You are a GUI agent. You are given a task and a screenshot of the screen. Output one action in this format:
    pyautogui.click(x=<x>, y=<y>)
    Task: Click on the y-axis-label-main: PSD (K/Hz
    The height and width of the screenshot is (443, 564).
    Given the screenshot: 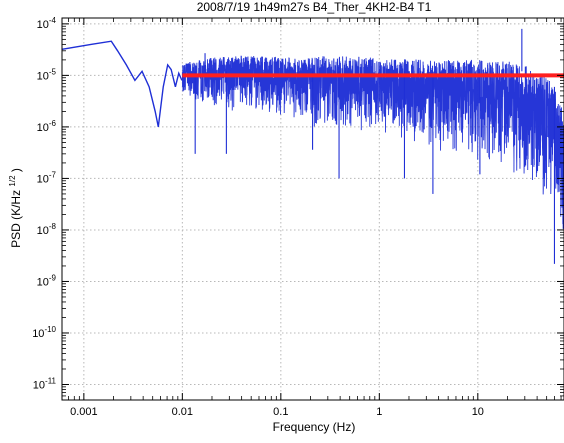 What is the action you would take?
    pyautogui.click(x=16, y=219)
    